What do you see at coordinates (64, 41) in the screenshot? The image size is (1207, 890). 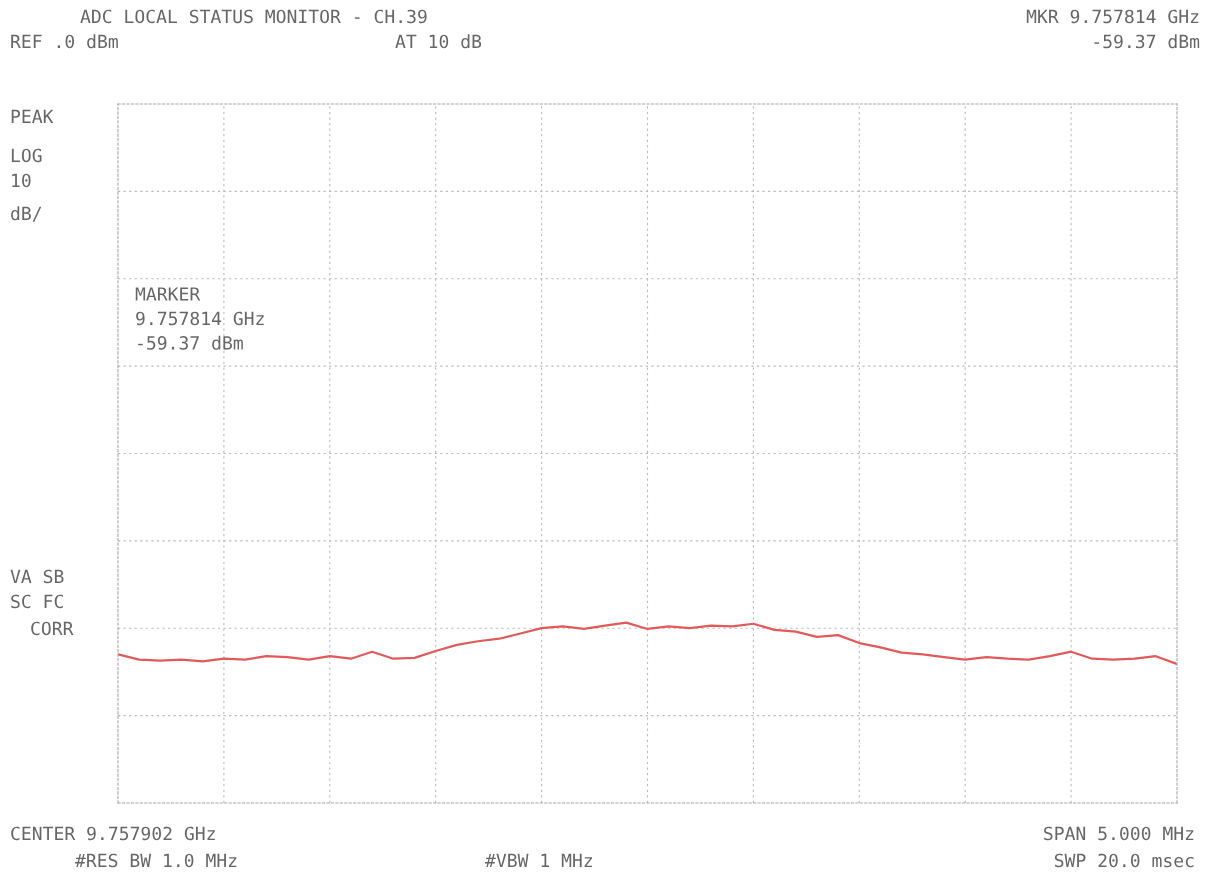 I see `text: REF .0 dBm` at bounding box center [64, 41].